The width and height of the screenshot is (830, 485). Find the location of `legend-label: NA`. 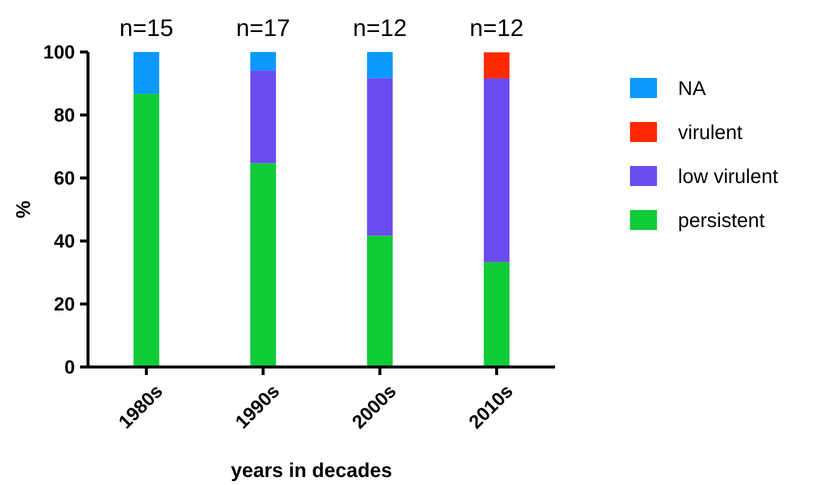

legend-label: NA is located at coordinates (692, 89).